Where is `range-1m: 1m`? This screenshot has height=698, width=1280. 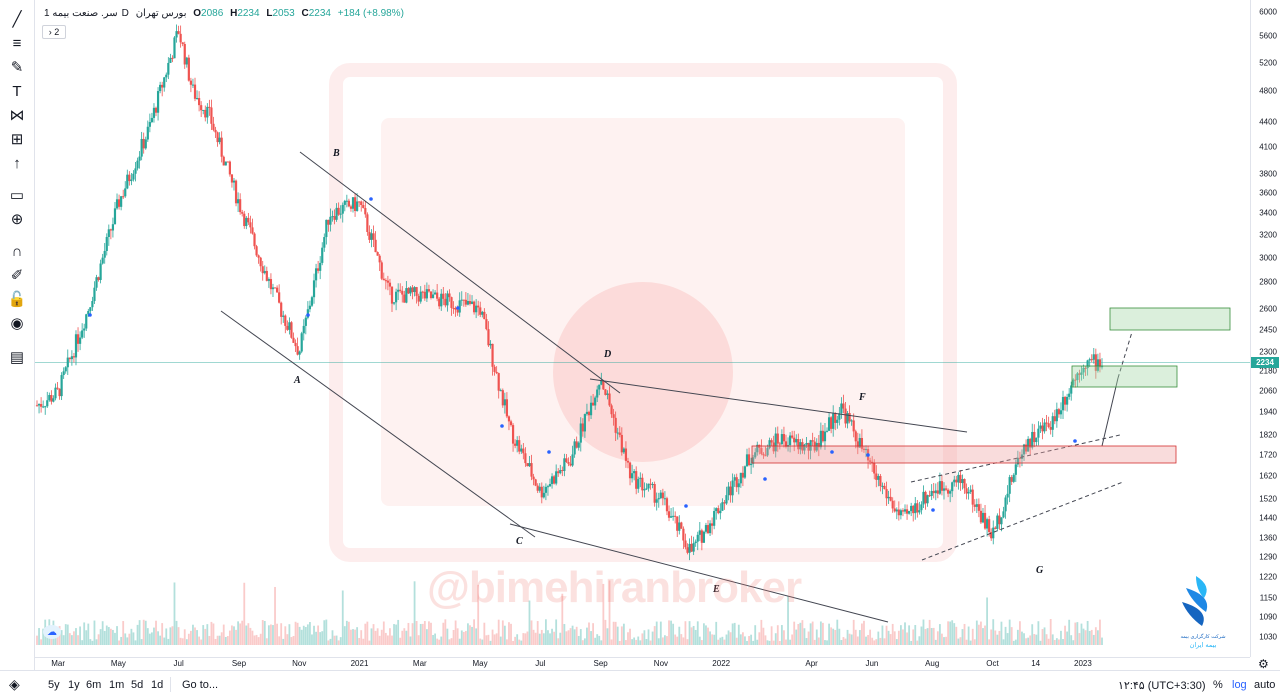
range-1m: 1m is located at coordinates (117, 685).